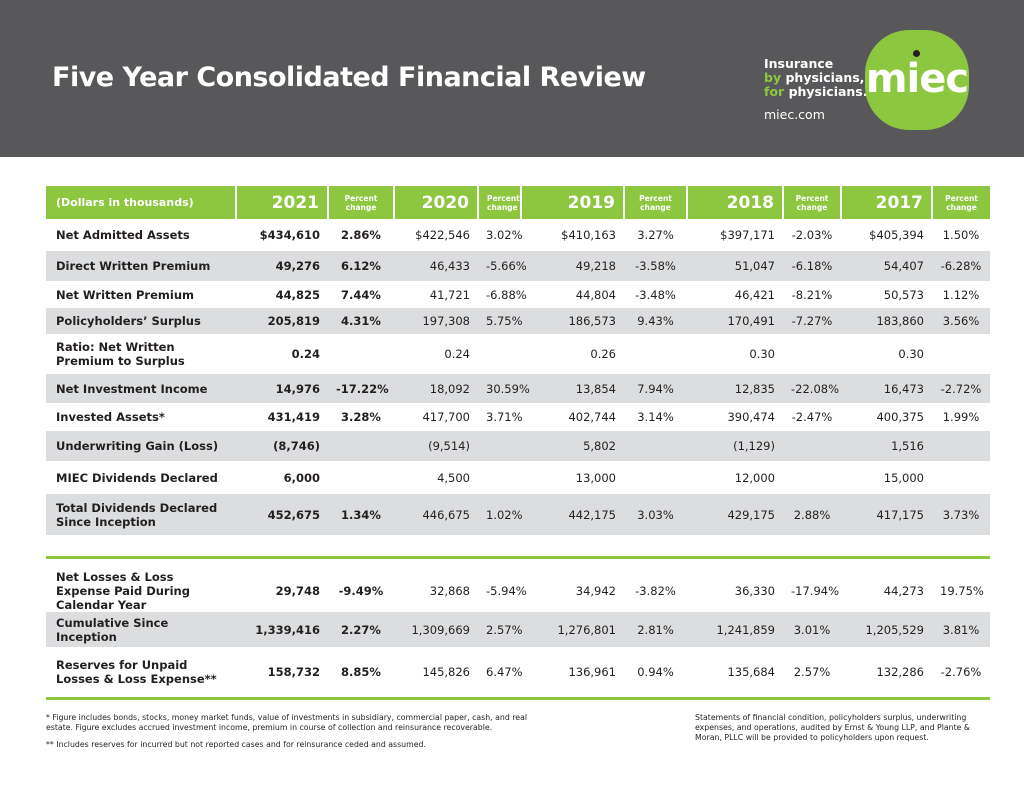 The height and width of the screenshot is (791, 1024). Describe the element at coordinates (141, 446) in the screenshot. I see `row-label: Underwriting Gain (Loss)` at that location.